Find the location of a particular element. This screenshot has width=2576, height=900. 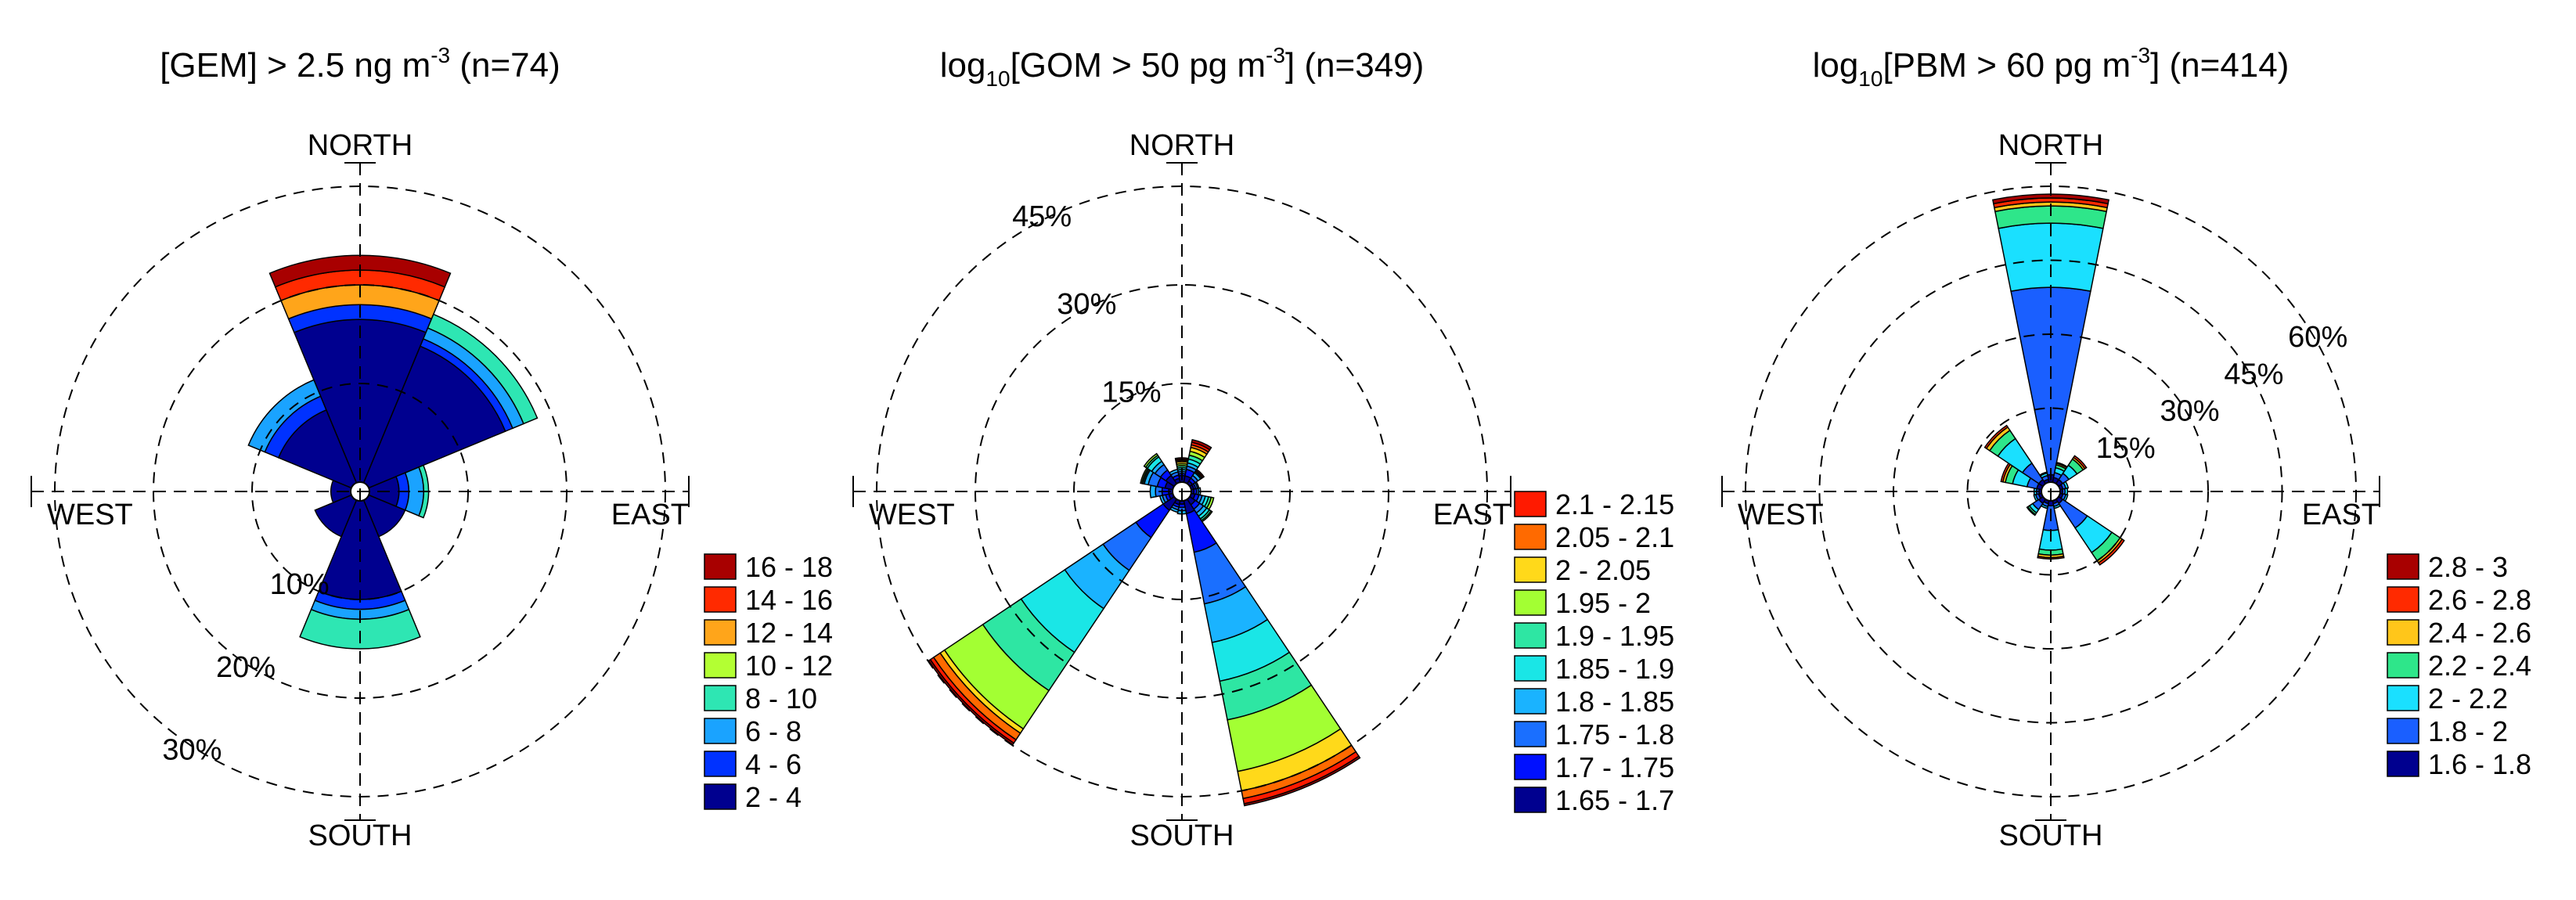

chart3-legend-label-2: 2.4 - 2.6 is located at coordinates (2479, 633).